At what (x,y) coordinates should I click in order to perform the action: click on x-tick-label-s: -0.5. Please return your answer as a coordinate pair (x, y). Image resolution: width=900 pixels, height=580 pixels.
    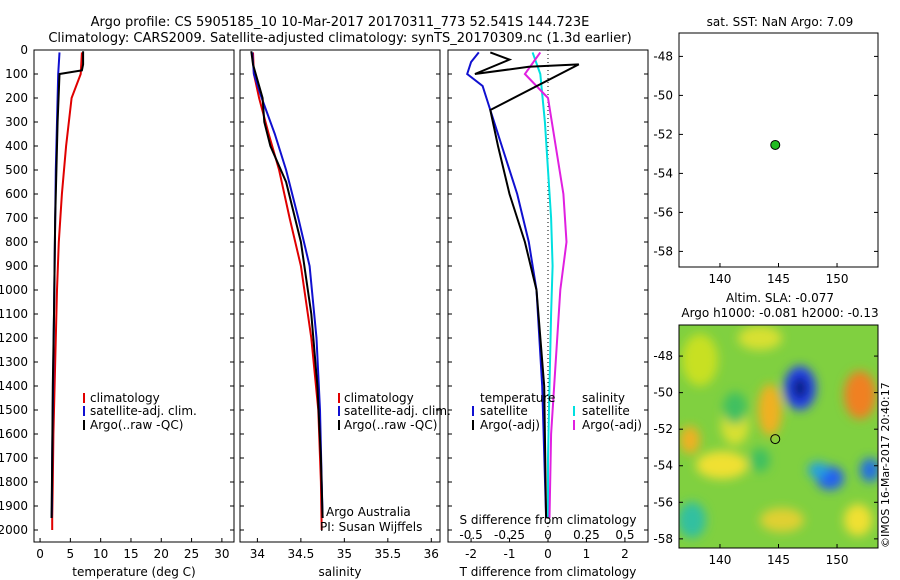
    Looking at the image, I should click on (470, 535).